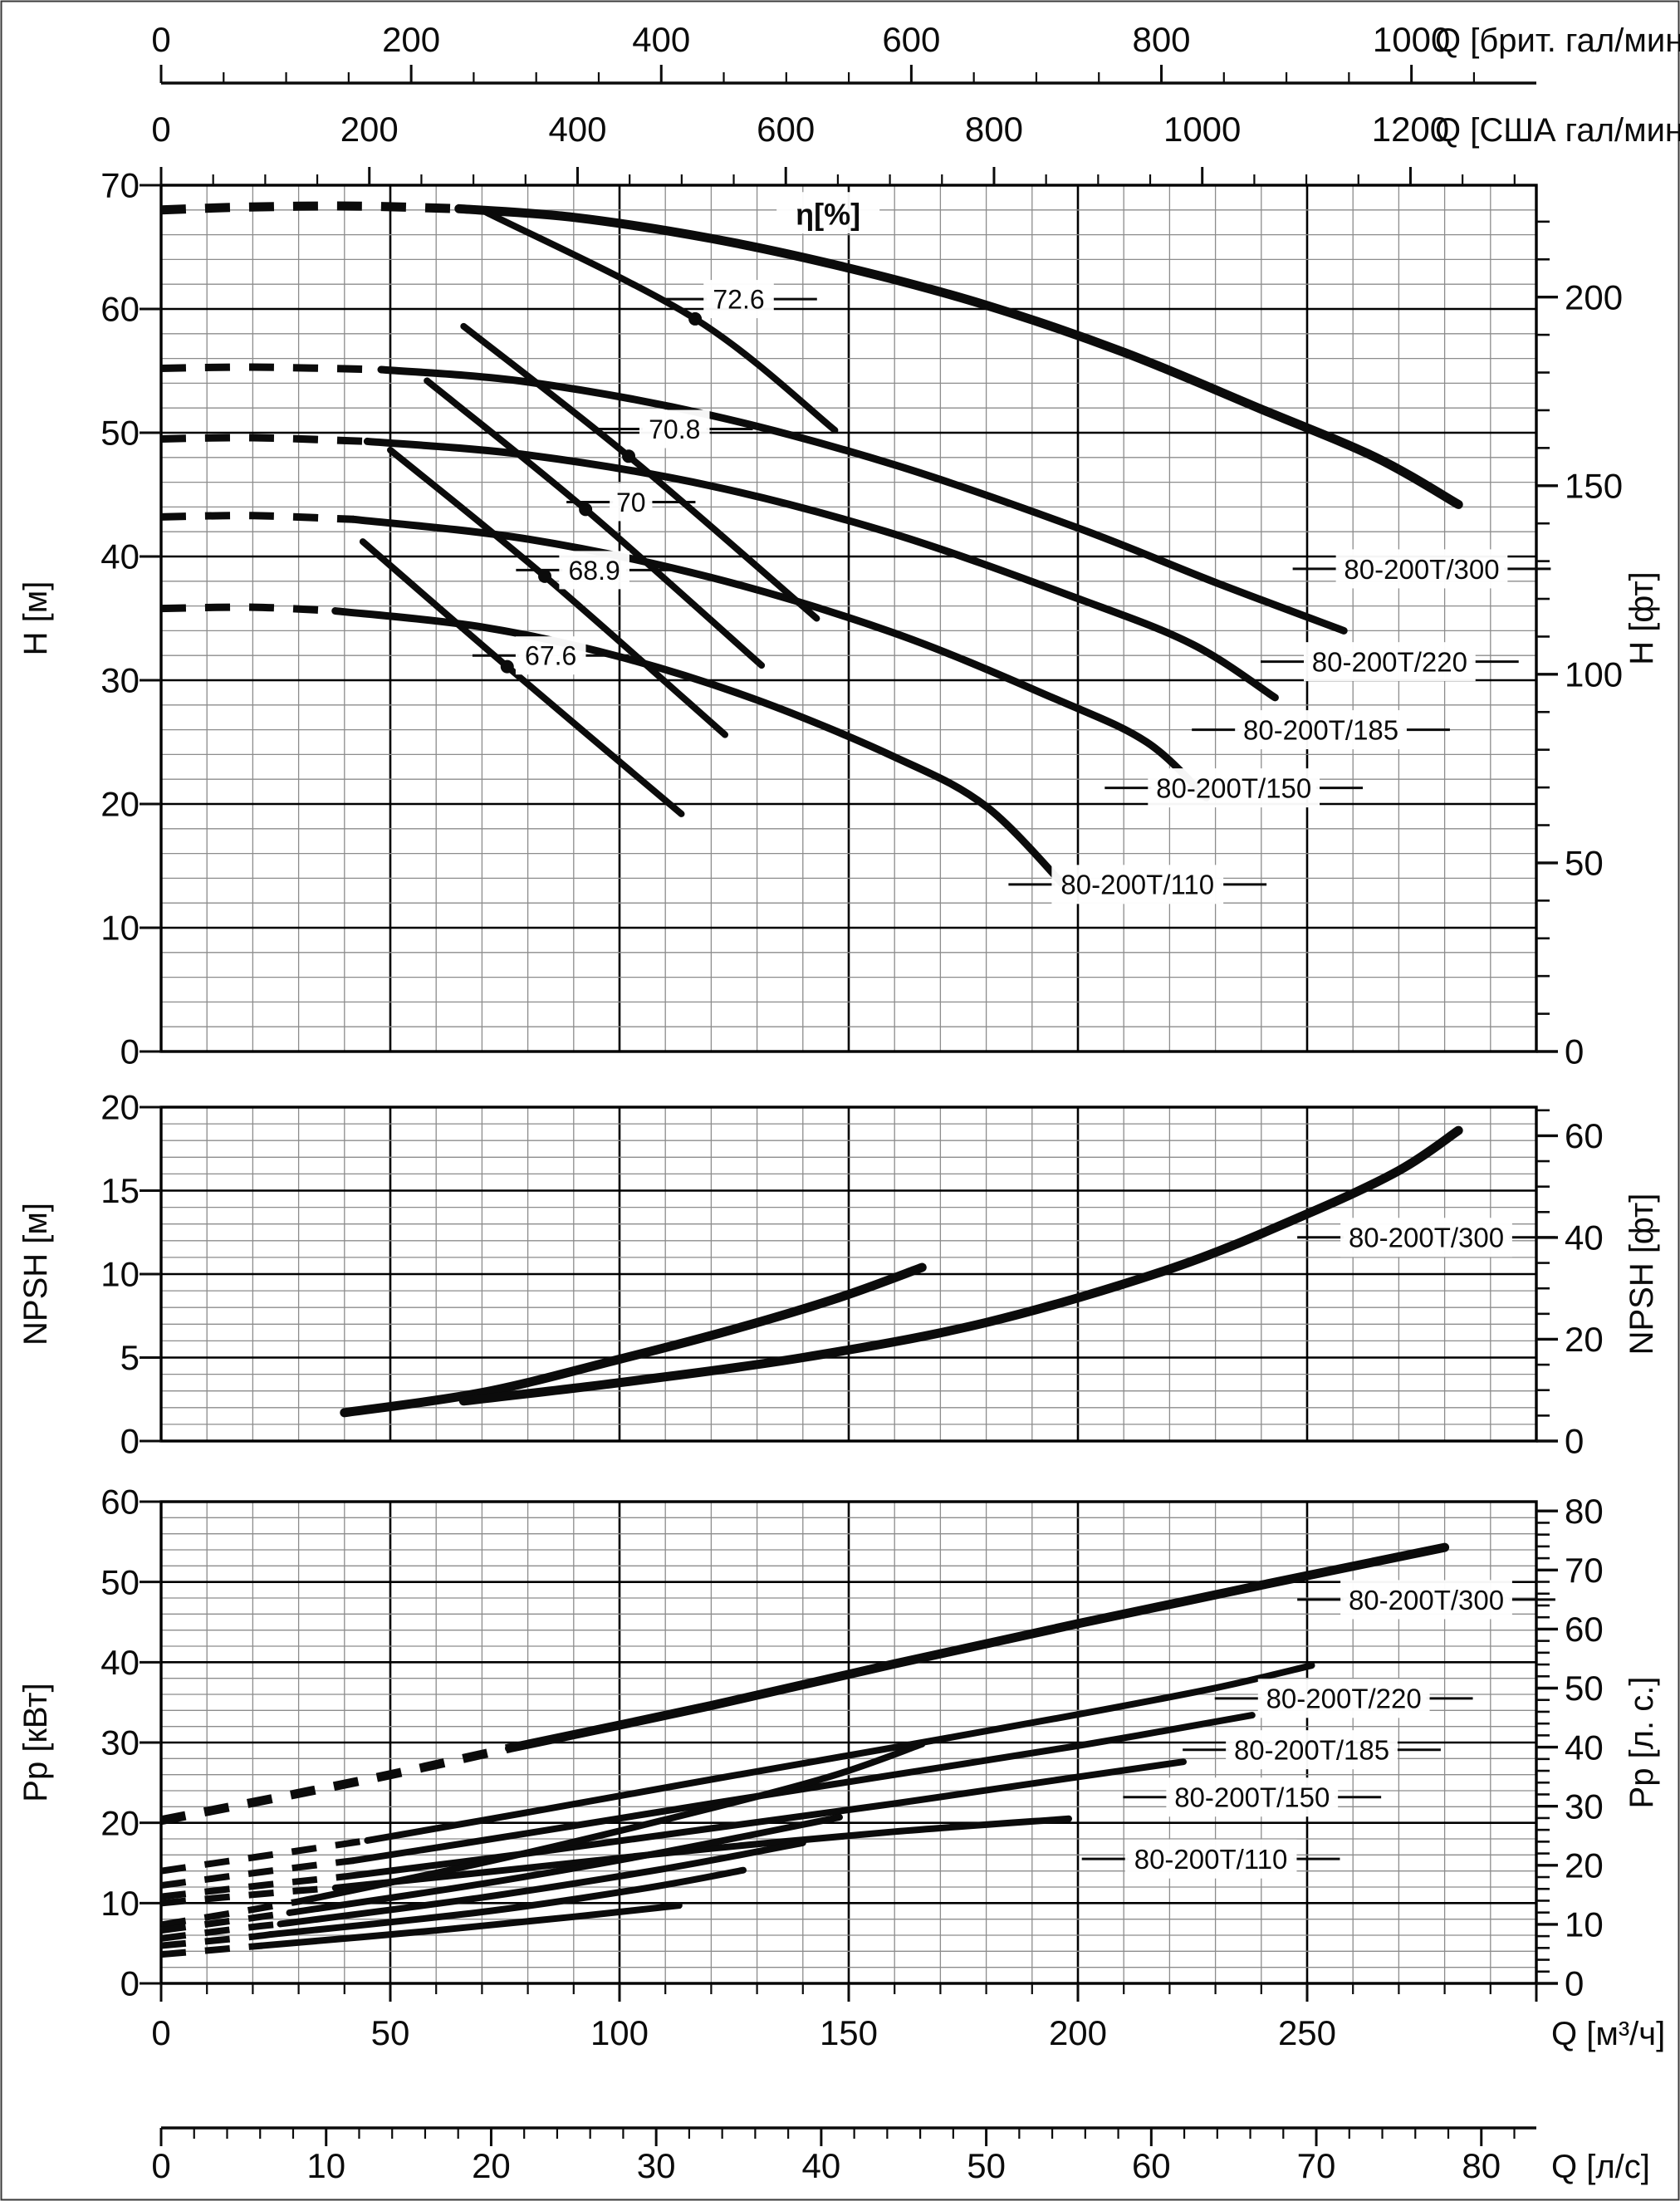 Image resolution: width=1680 pixels, height=2201 pixels. I want to click on right-axis-tick-label: 200, so click(1594, 296).